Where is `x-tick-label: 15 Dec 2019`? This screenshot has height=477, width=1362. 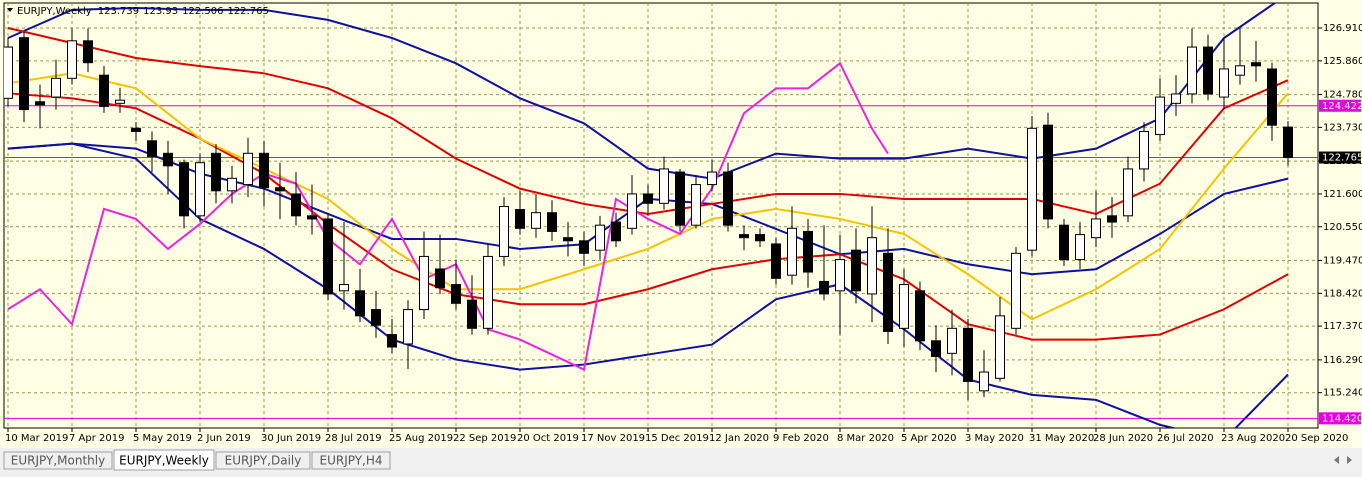 x-tick-label: 15 Dec 2019 is located at coordinates (677, 438).